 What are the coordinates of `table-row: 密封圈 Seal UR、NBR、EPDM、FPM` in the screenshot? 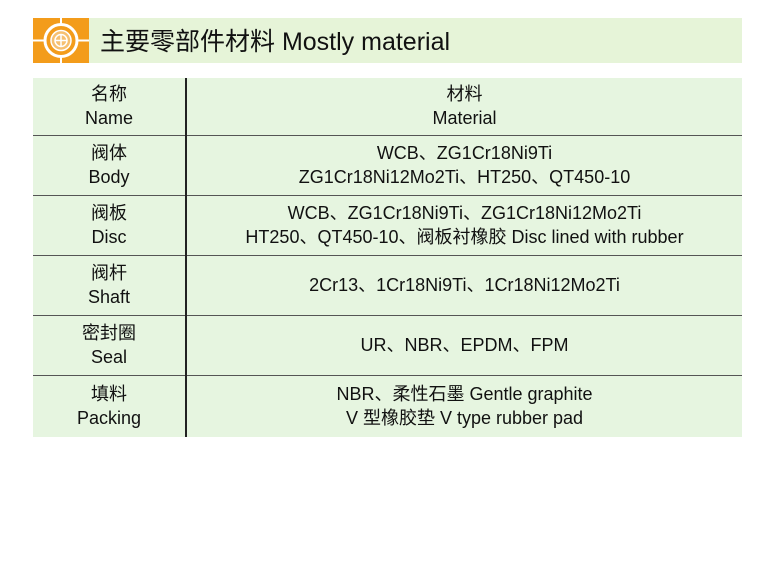 It's located at (387, 344).